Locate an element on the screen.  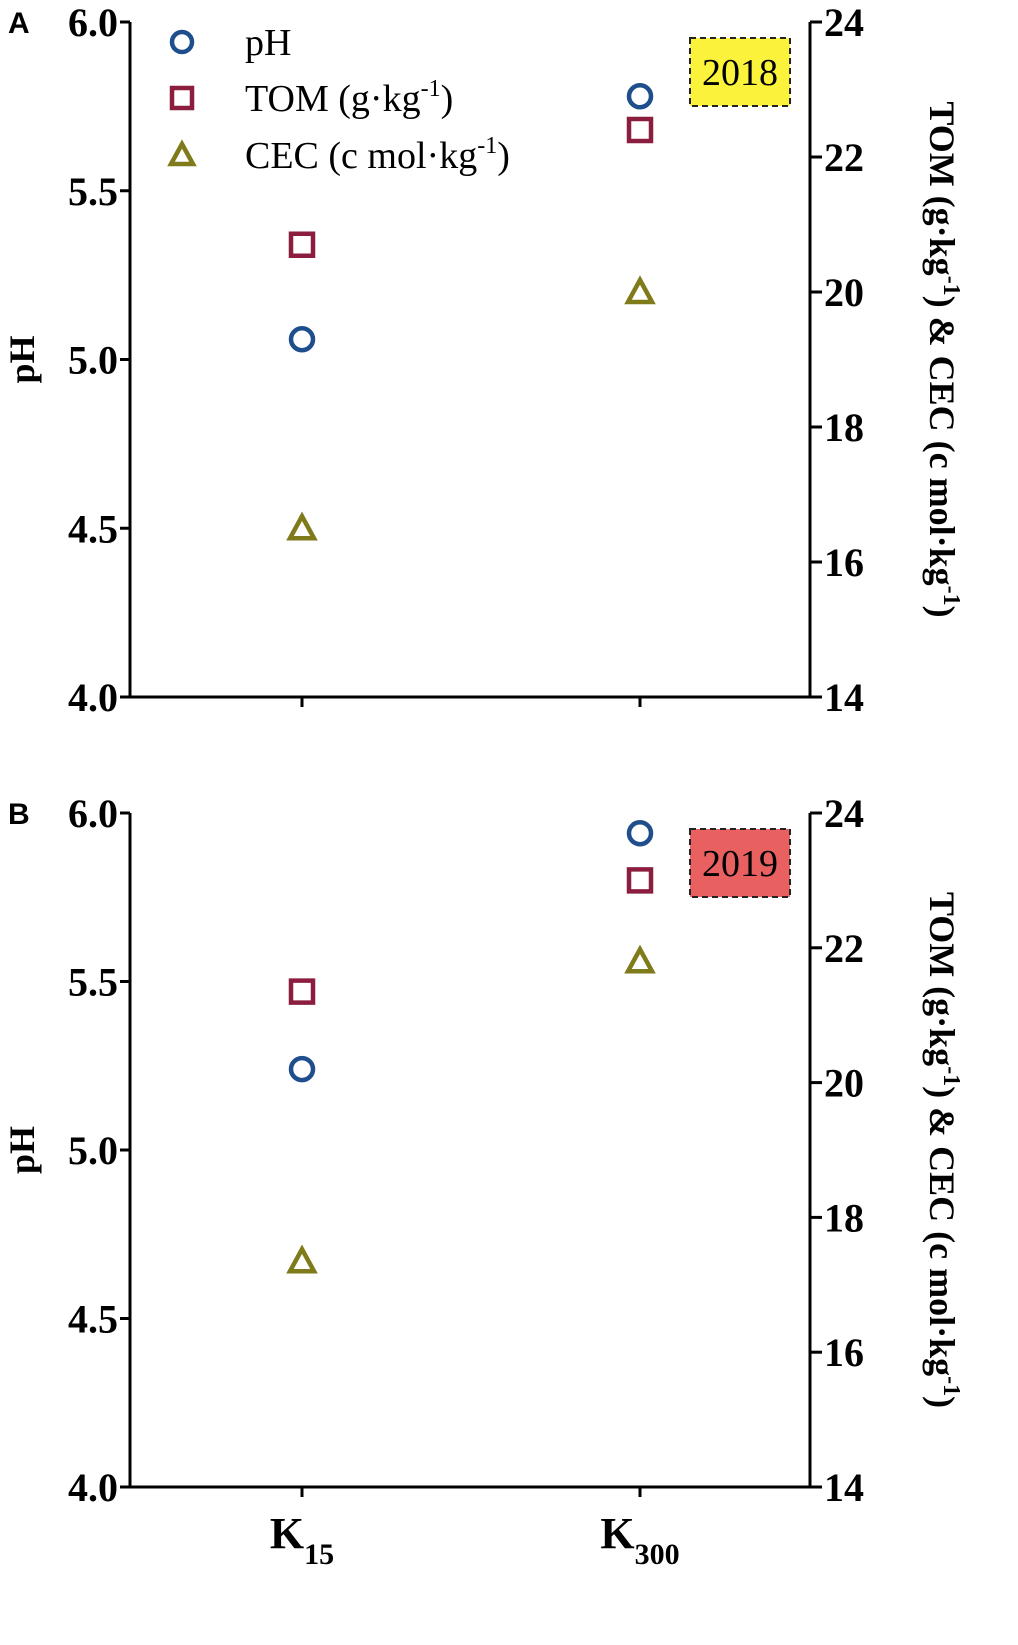
x-category-sub: 15 is located at coordinates (319, 1554).